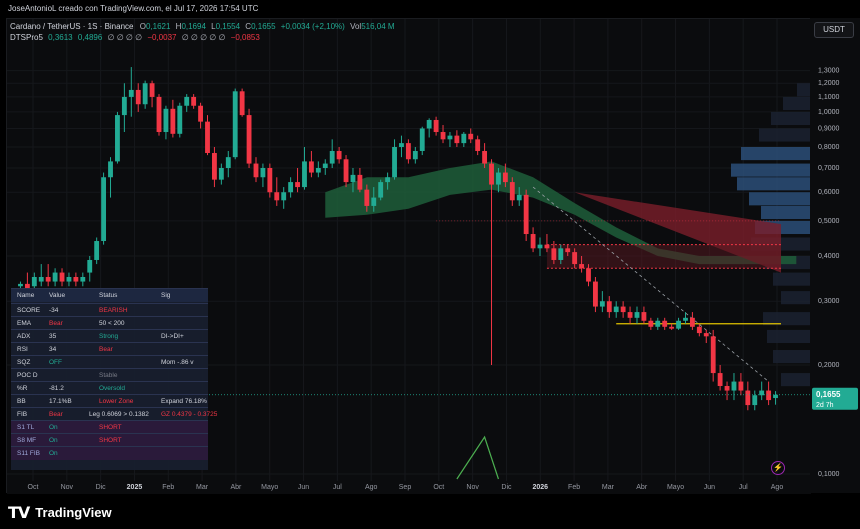 The height and width of the screenshot is (529, 860). What do you see at coordinates (202, 487) in the screenshot?
I see `time-axis-tick: Mar` at bounding box center [202, 487].